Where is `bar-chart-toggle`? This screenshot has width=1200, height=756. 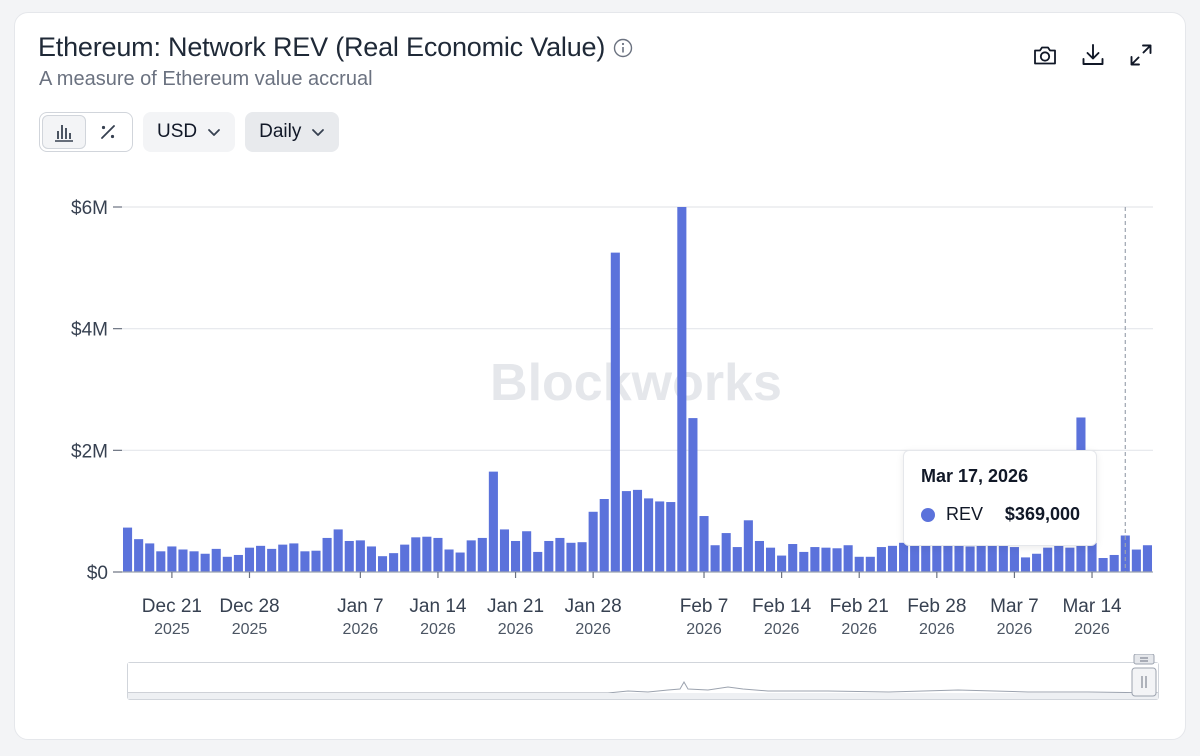
bar-chart-toggle is located at coordinates (64, 132).